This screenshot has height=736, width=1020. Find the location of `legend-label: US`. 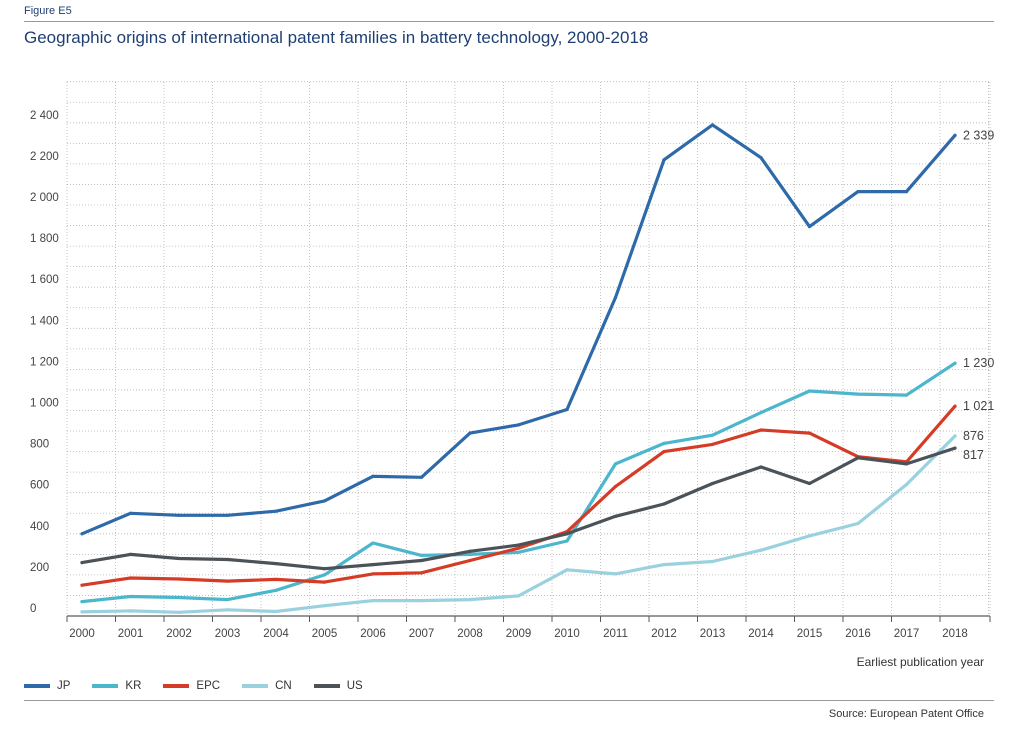

legend-label: US is located at coordinates (354, 686).